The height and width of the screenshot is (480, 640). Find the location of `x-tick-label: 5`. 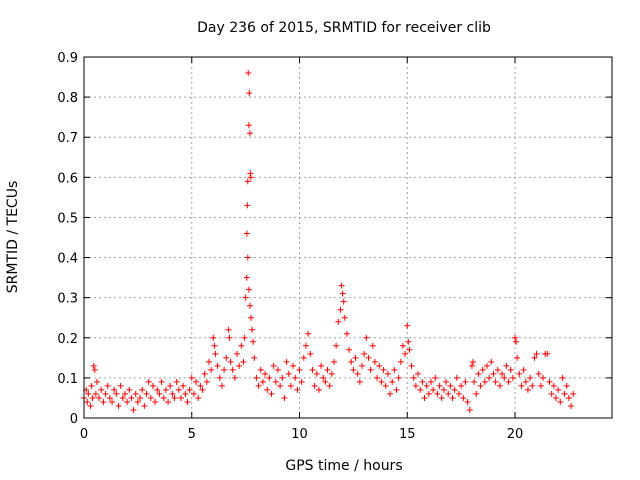

x-tick-label: 5 is located at coordinates (192, 434).